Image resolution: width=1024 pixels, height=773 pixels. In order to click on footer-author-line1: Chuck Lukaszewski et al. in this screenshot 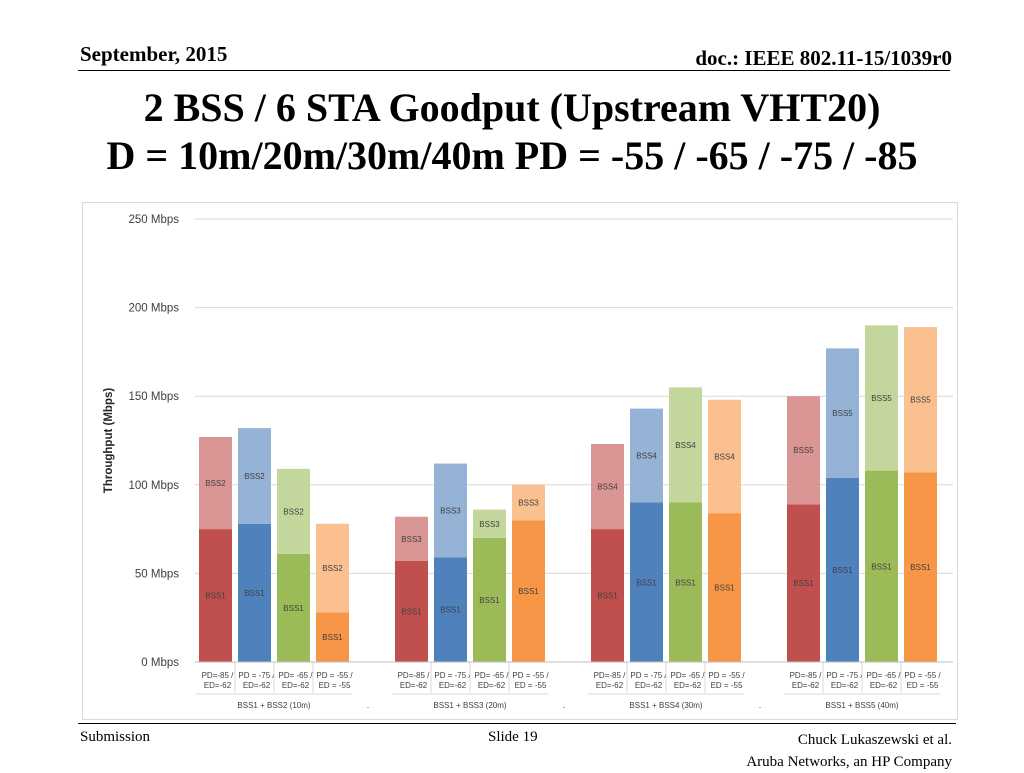, I will do `click(874, 740)`.